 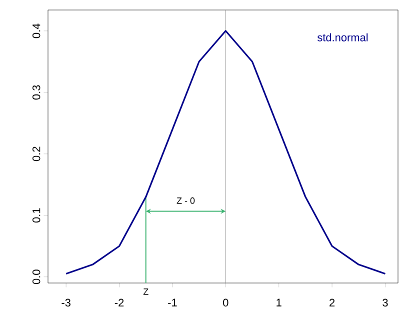 I want to click on y-tick-label: 0.0, so click(x=36, y=277).